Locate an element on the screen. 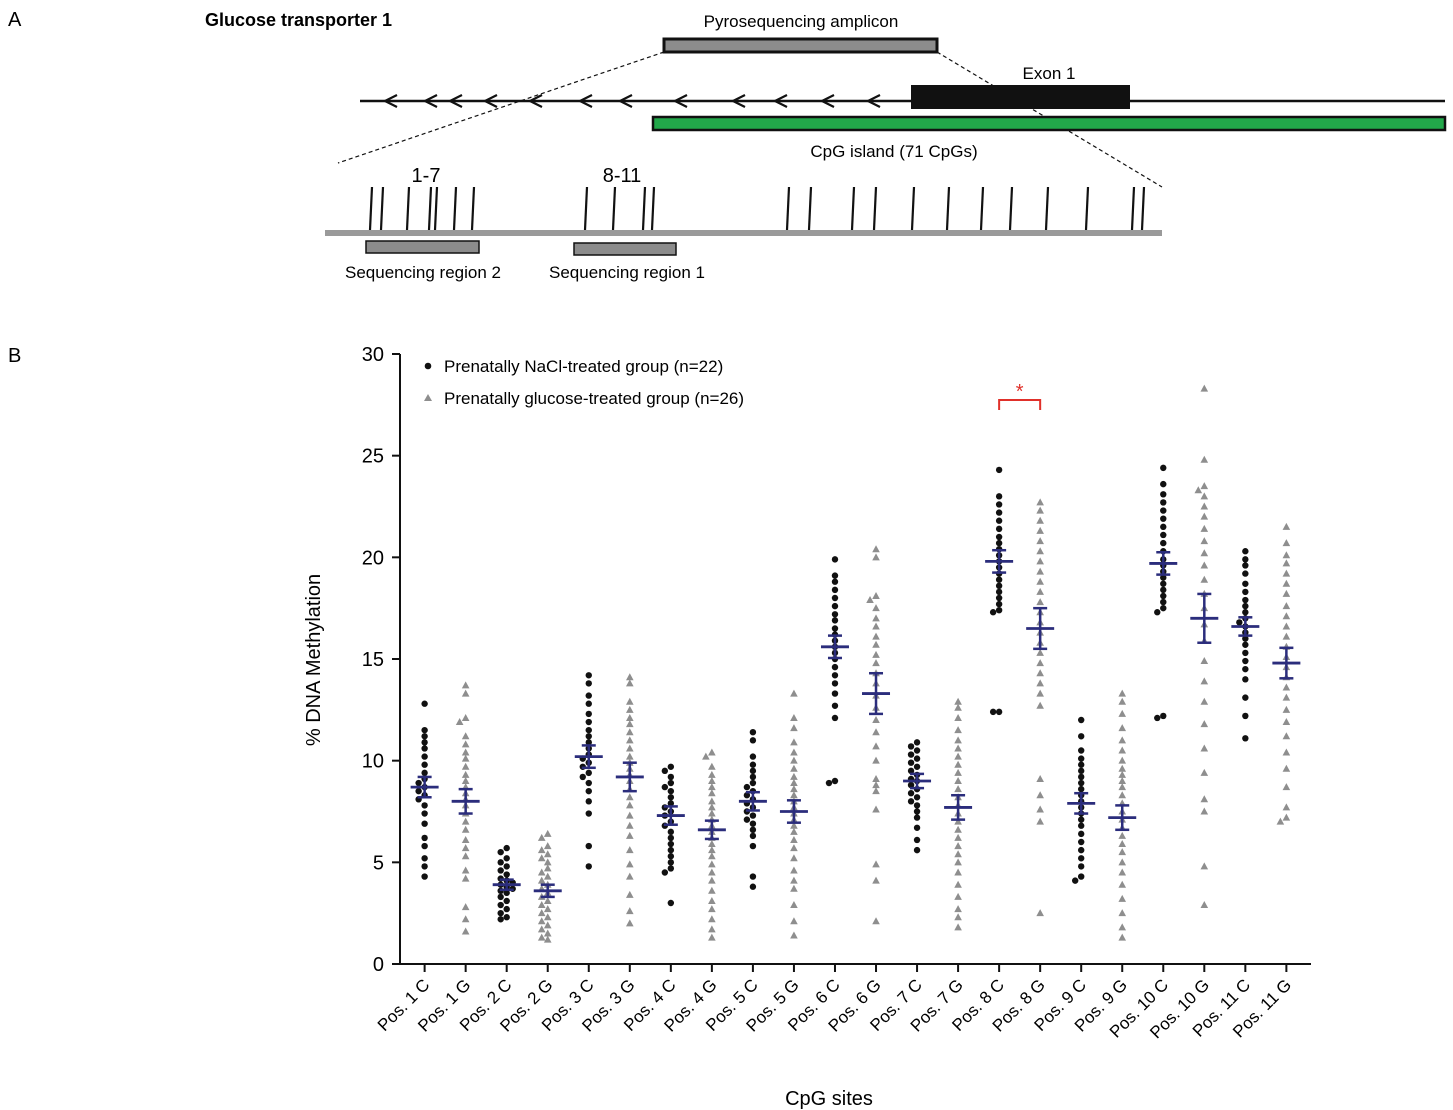 The width and height of the screenshot is (1453, 1110). x-axis-title: CpG sites is located at coordinates (829, 1099).